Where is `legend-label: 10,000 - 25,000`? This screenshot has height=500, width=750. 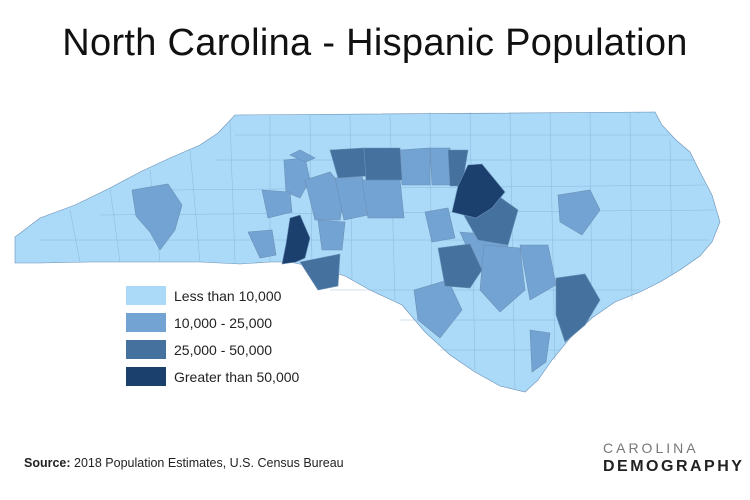 legend-label: 10,000 - 25,000 is located at coordinates (223, 322).